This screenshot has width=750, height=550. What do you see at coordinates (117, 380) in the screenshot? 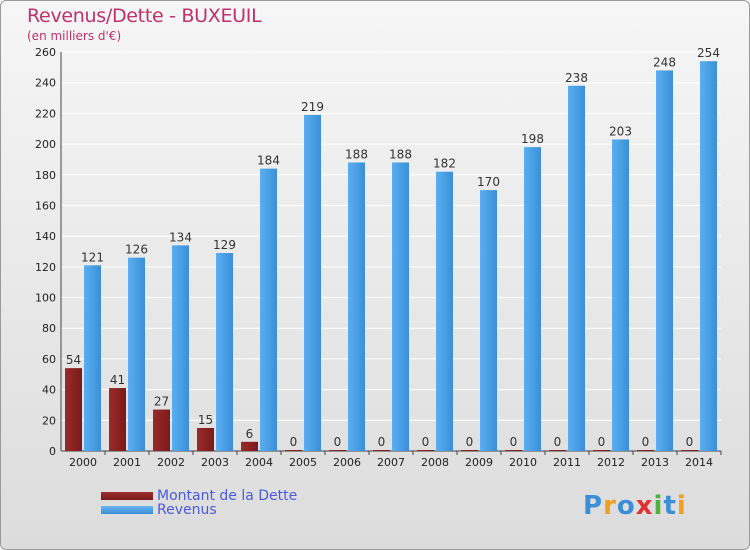
I see `data-label-dette: 41` at bounding box center [117, 380].